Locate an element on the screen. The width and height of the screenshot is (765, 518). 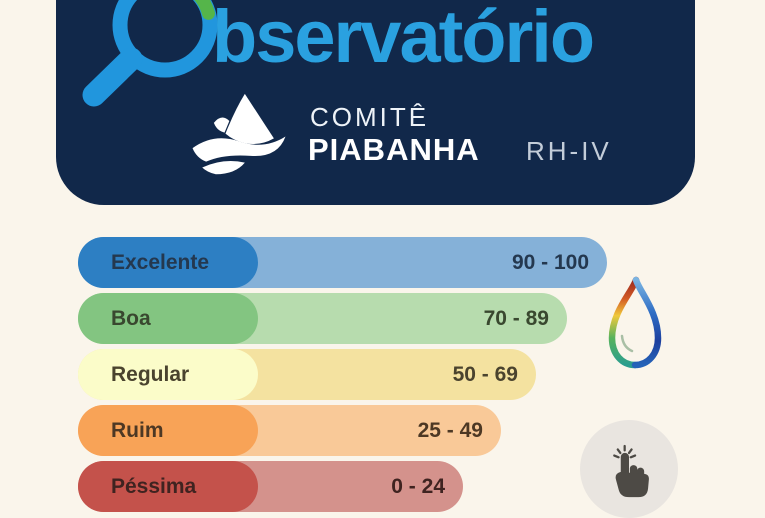
legend-label: Boa is located at coordinates (131, 318).